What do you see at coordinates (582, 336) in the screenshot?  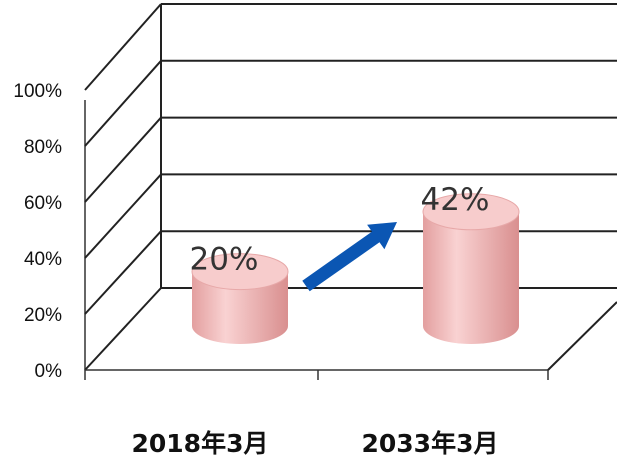 I see `floor-right-edge` at bounding box center [582, 336].